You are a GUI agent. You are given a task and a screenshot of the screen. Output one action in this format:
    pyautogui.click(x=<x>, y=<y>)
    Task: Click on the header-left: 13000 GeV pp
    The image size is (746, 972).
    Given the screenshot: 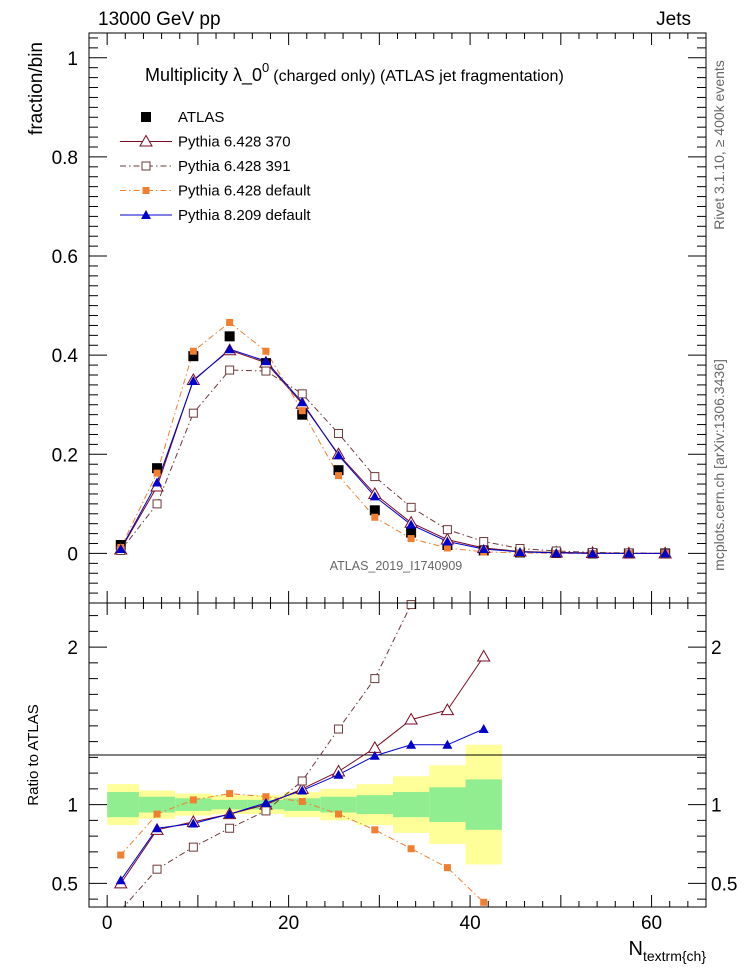 What is the action you would take?
    pyautogui.click(x=159, y=19)
    